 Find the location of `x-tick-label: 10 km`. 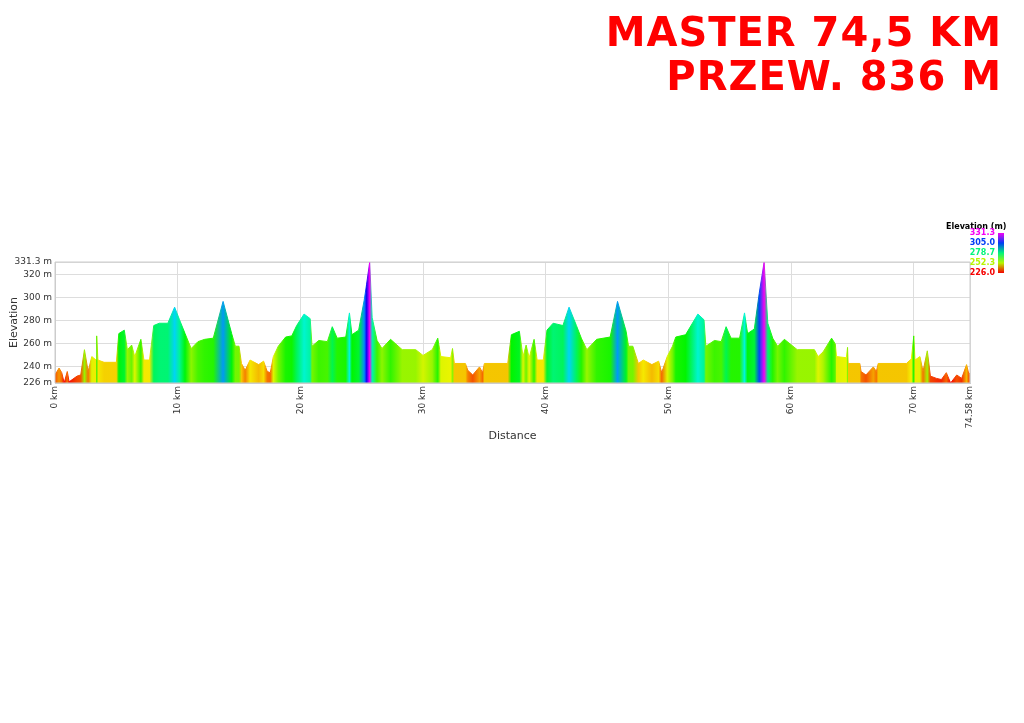

x-tick-label: 10 km is located at coordinates (177, 400).